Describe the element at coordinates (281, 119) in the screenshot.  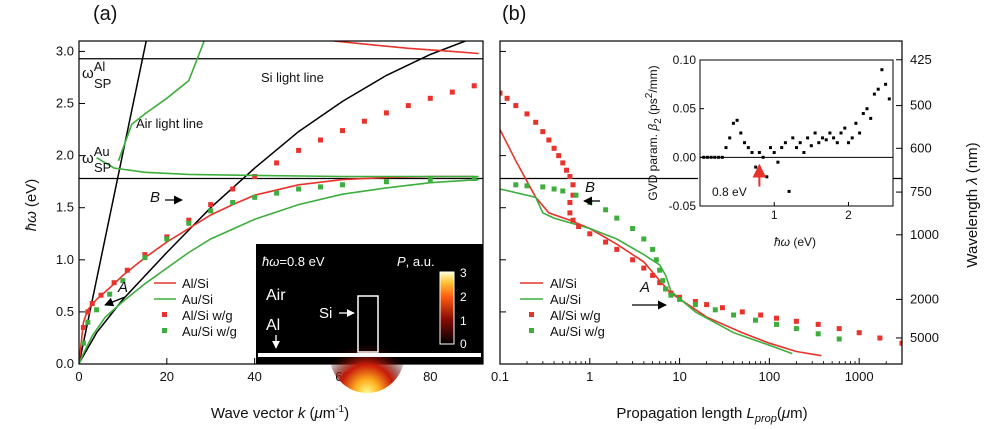
I see `panel-a-reference-lines` at that location.